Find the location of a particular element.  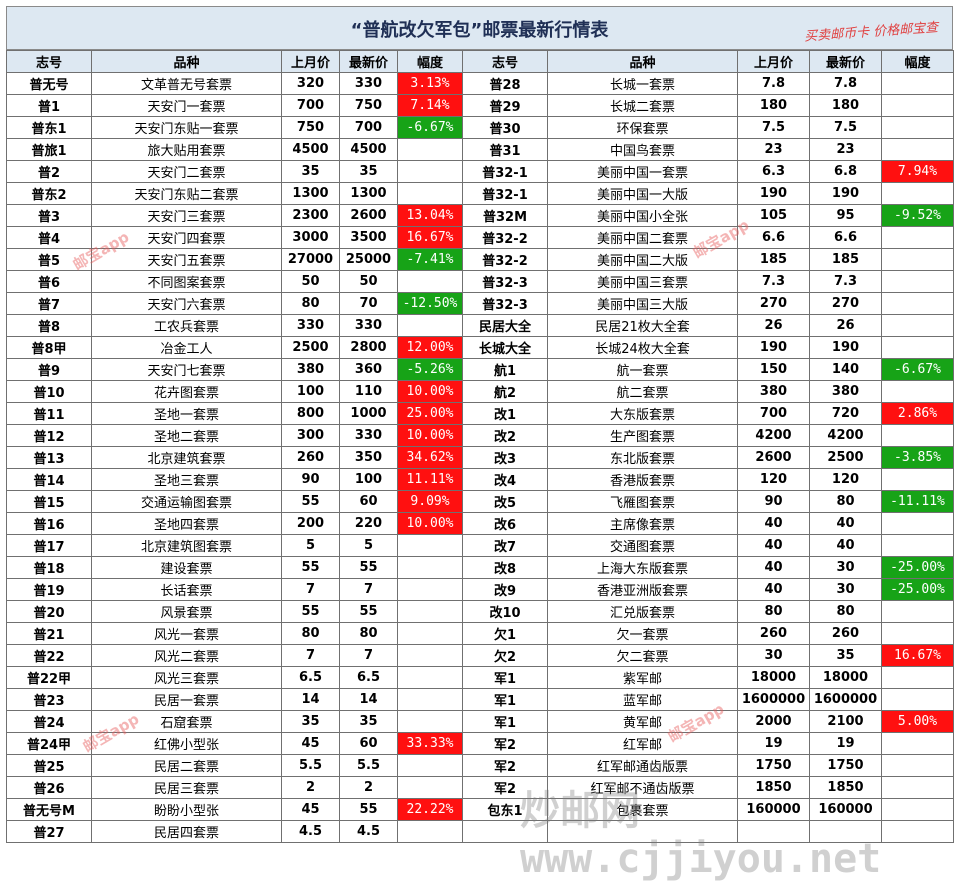

cell-variety: 上海大东版套票 is located at coordinates (642, 567).